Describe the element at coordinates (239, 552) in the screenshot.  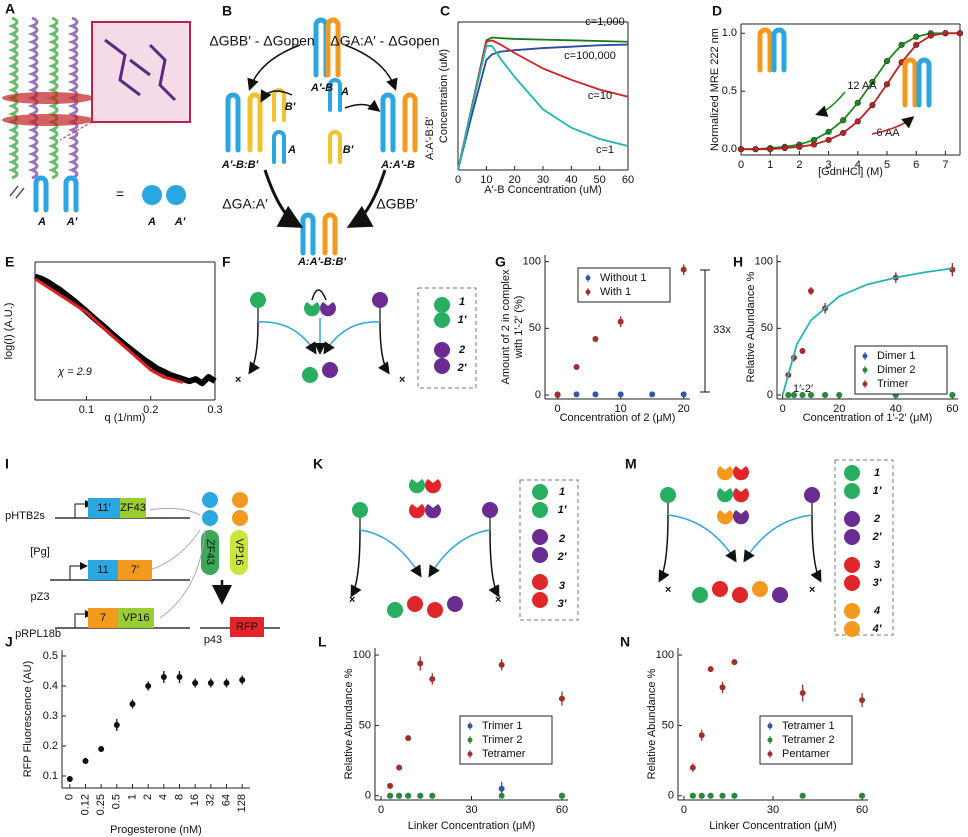
I see `protein` at that location.